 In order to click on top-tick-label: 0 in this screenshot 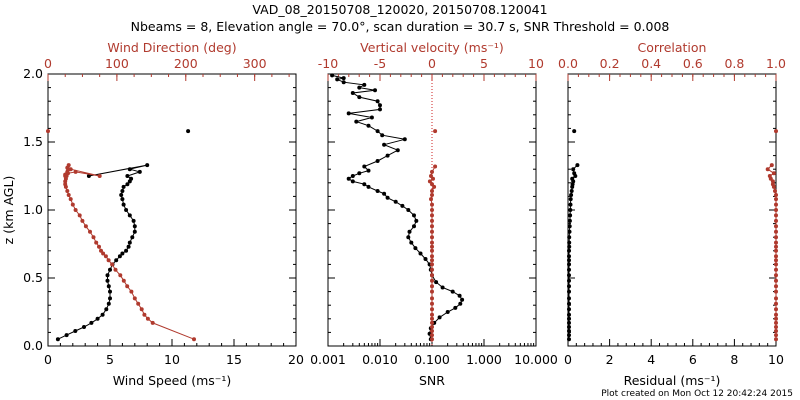, I will do `click(48, 63)`.